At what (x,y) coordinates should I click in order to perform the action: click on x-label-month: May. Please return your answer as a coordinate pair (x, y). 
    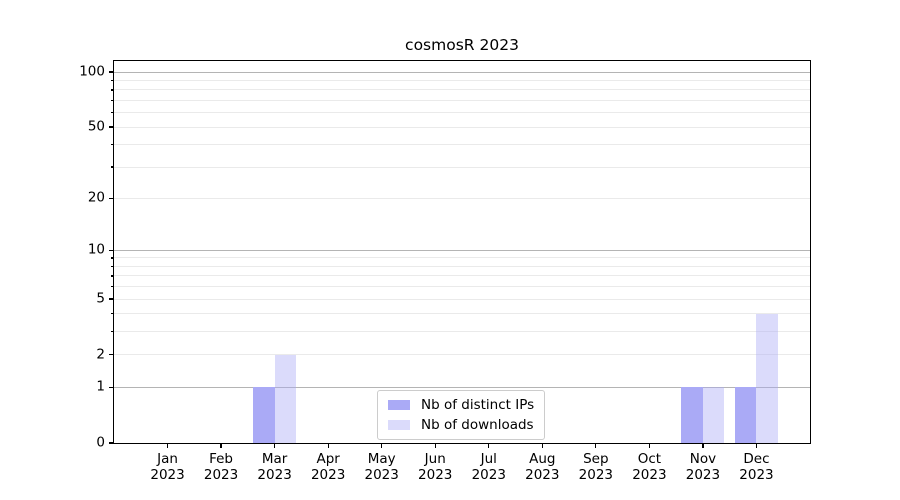
    Looking at the image, I should click on (381, 459).